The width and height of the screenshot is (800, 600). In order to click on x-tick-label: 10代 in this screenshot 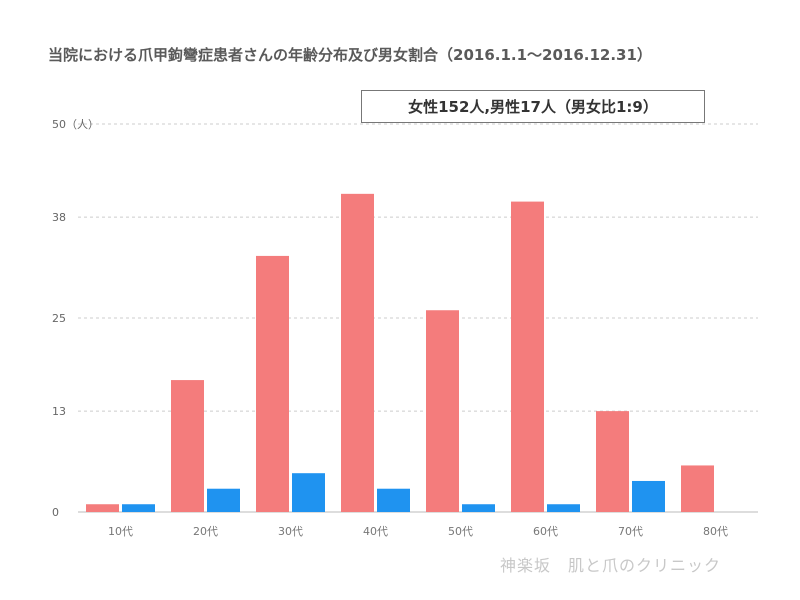, I will do `click(120, 531)`.